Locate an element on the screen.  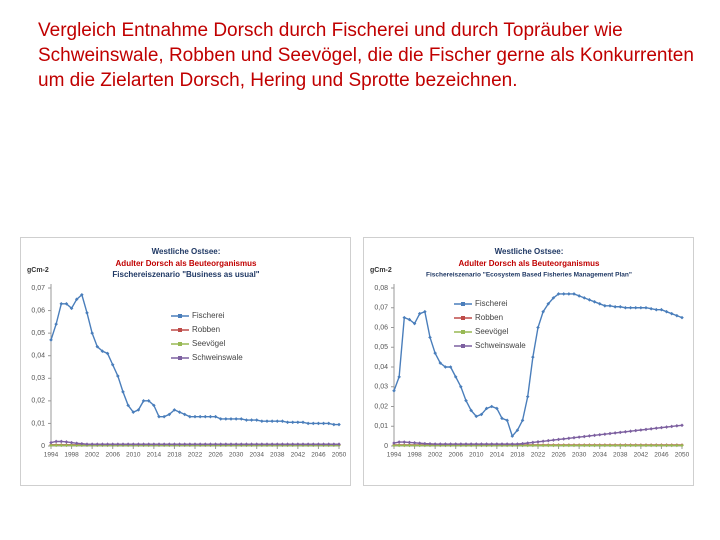
x-tick-label: 2042 is located at coordinates (641, 455).